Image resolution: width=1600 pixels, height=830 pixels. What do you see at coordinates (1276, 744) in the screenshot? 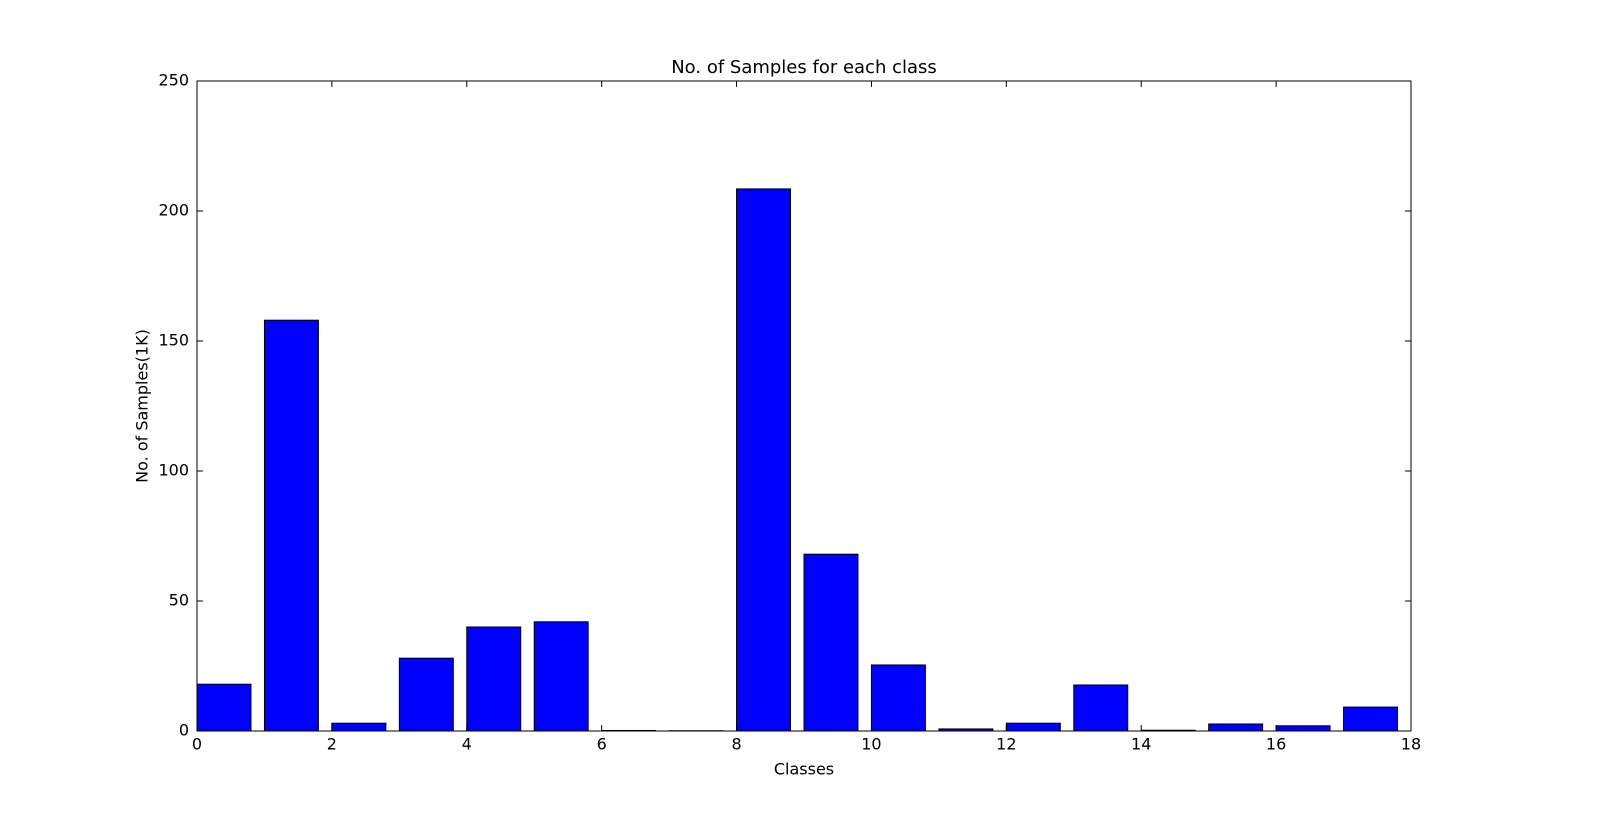
I see `x-tick-label: 16` at bounding box center [1276, 744].